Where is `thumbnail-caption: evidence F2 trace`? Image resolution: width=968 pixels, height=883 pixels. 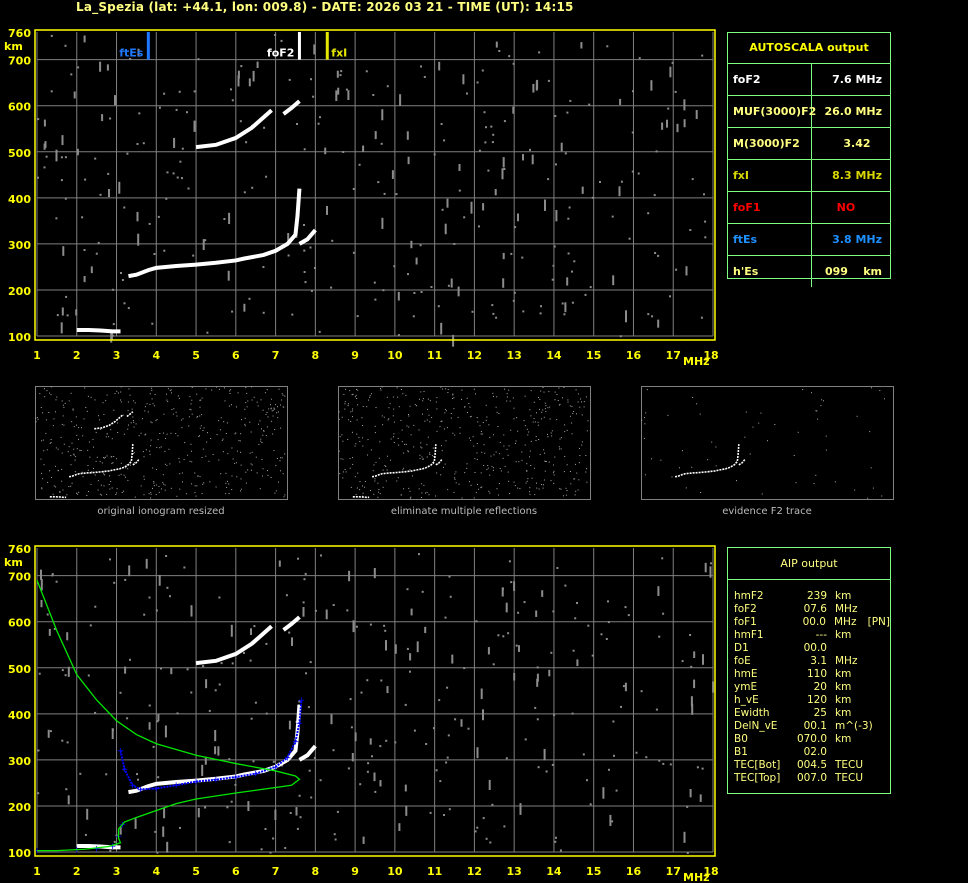 thumbnail-caption: evidence F2 trace is located at coordinates (767, 511).